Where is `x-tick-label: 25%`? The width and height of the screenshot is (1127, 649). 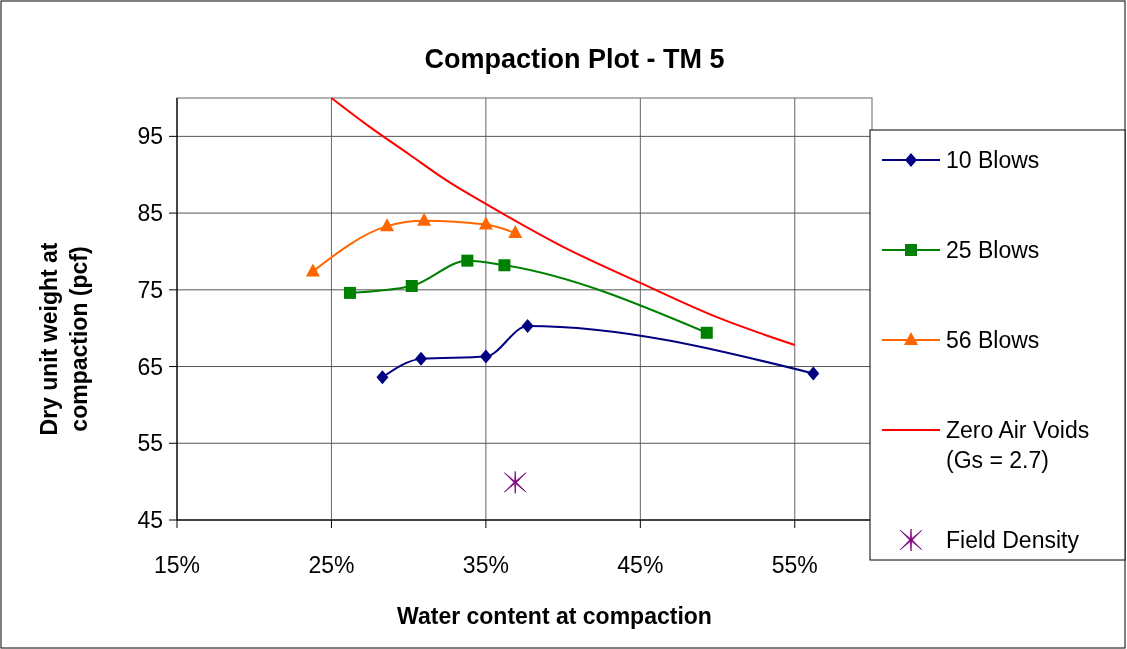
x-tick-label: 25% is located at coordinates (331, 565).